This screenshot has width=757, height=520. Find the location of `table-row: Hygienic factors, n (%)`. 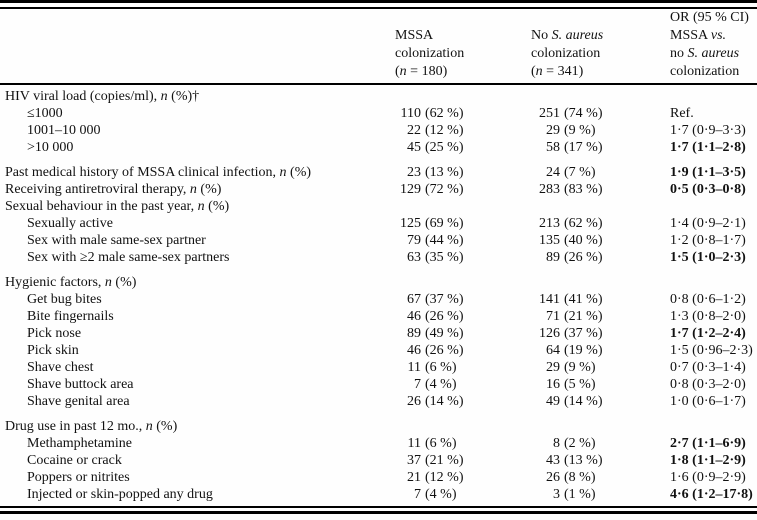

table-row: Hygienic factors, n (%) is located at coordinates (378, 282).